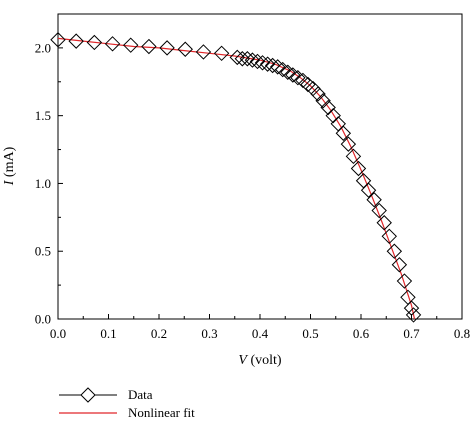 This screenshot has width=474, height=425. Describe the element at coordinates (161, 412) in the screenshot. I see `legend-fit-label: Nonlinear fit` at that location.